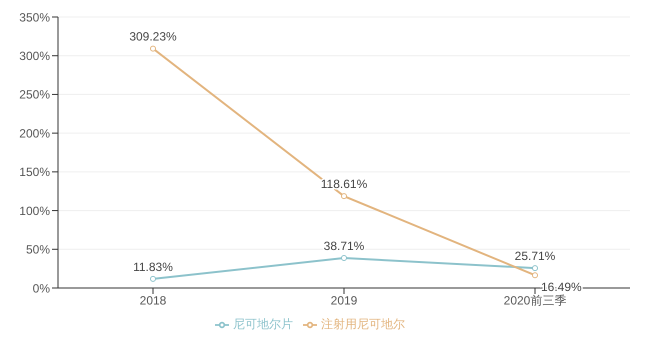  I want to click on x-tick-label: 2019, so click(344, 301).